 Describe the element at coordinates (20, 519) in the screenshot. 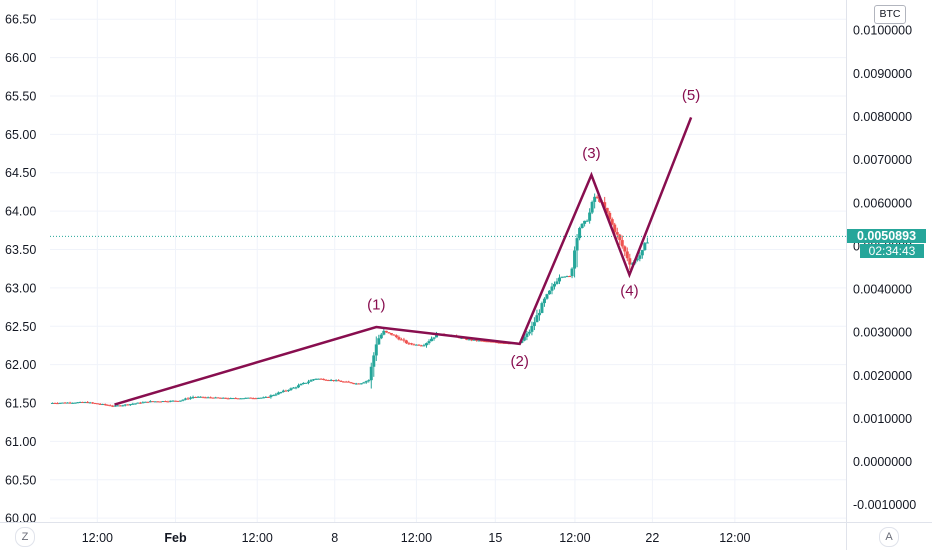

I see `left-tick-label: 60.00` at that location.